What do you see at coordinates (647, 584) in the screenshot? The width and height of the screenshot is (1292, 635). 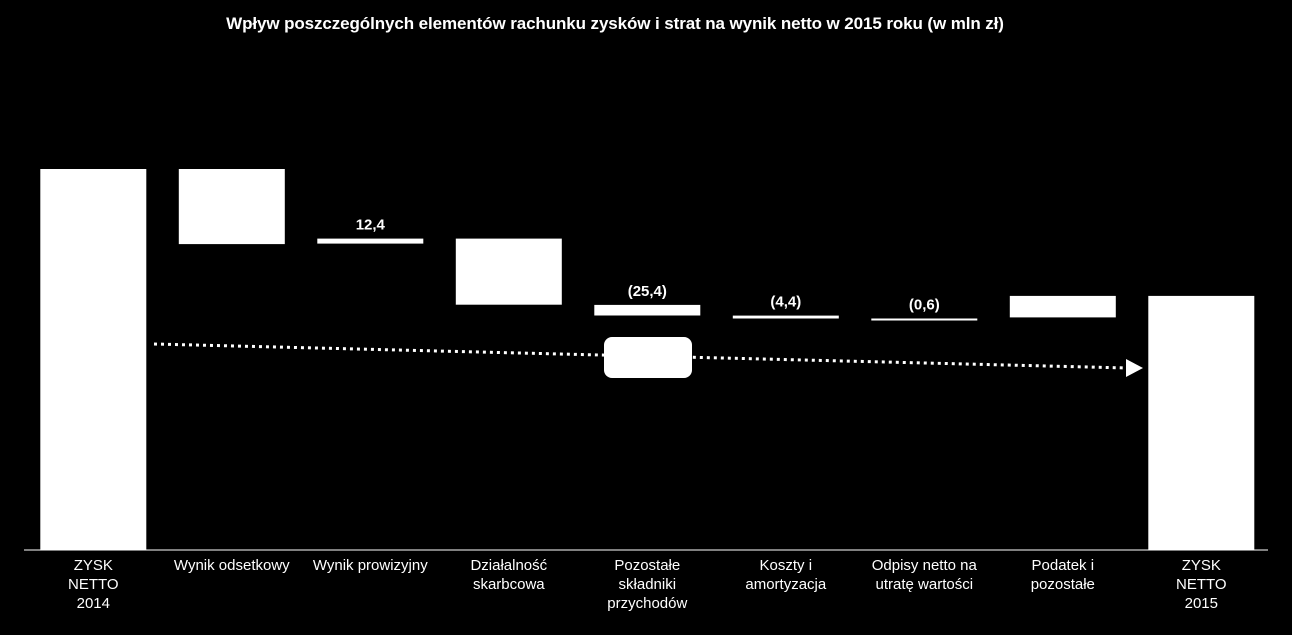 I see `category-label-5: Pozostałe składniki przychodów` at bounding box center [647, 584].